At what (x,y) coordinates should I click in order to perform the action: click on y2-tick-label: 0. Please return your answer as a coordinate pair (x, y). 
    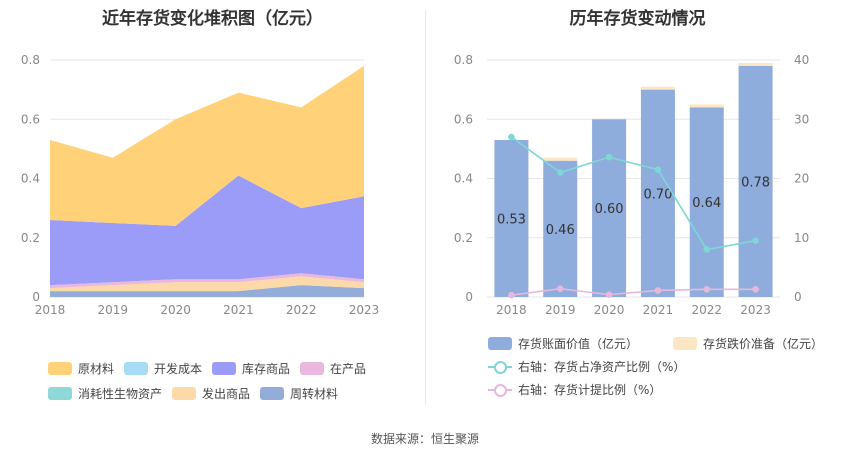
    Looking at the image, I should click on (798, 297).